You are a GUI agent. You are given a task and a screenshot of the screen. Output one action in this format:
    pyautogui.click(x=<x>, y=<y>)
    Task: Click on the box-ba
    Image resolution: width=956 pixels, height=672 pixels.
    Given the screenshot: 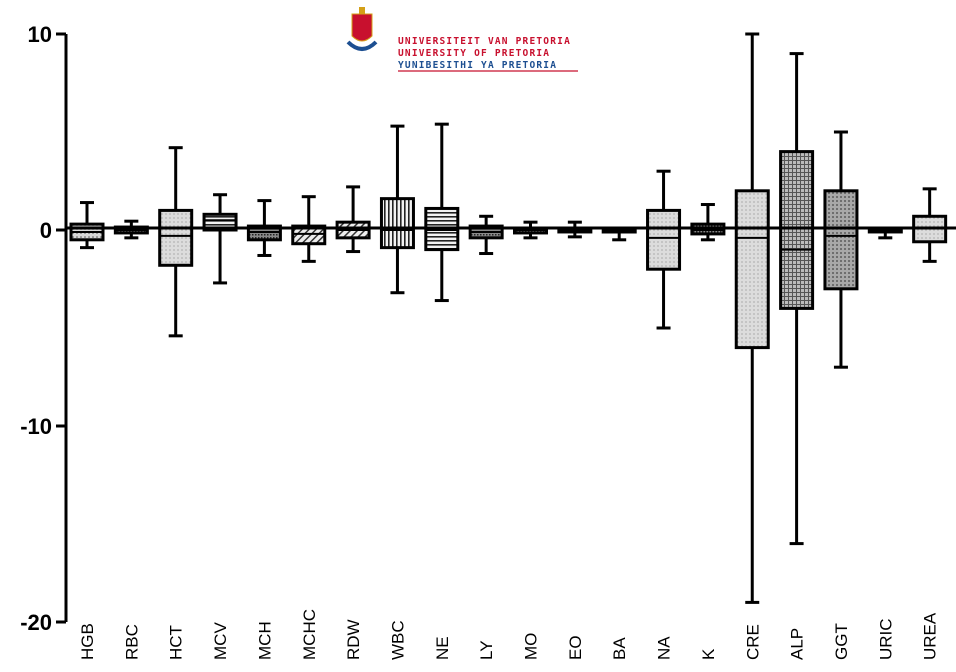 What is the action you would take?
    pyautogui.click(x=619, y=235)
    